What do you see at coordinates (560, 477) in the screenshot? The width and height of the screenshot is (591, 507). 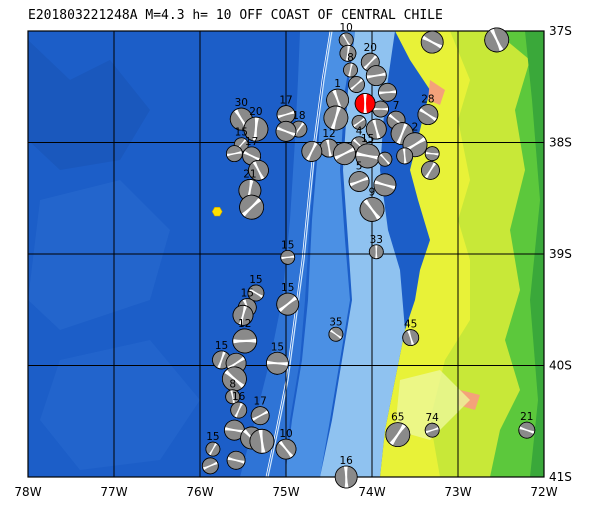 I see `latitude-label: 41S` at bounding box center [560, 477].